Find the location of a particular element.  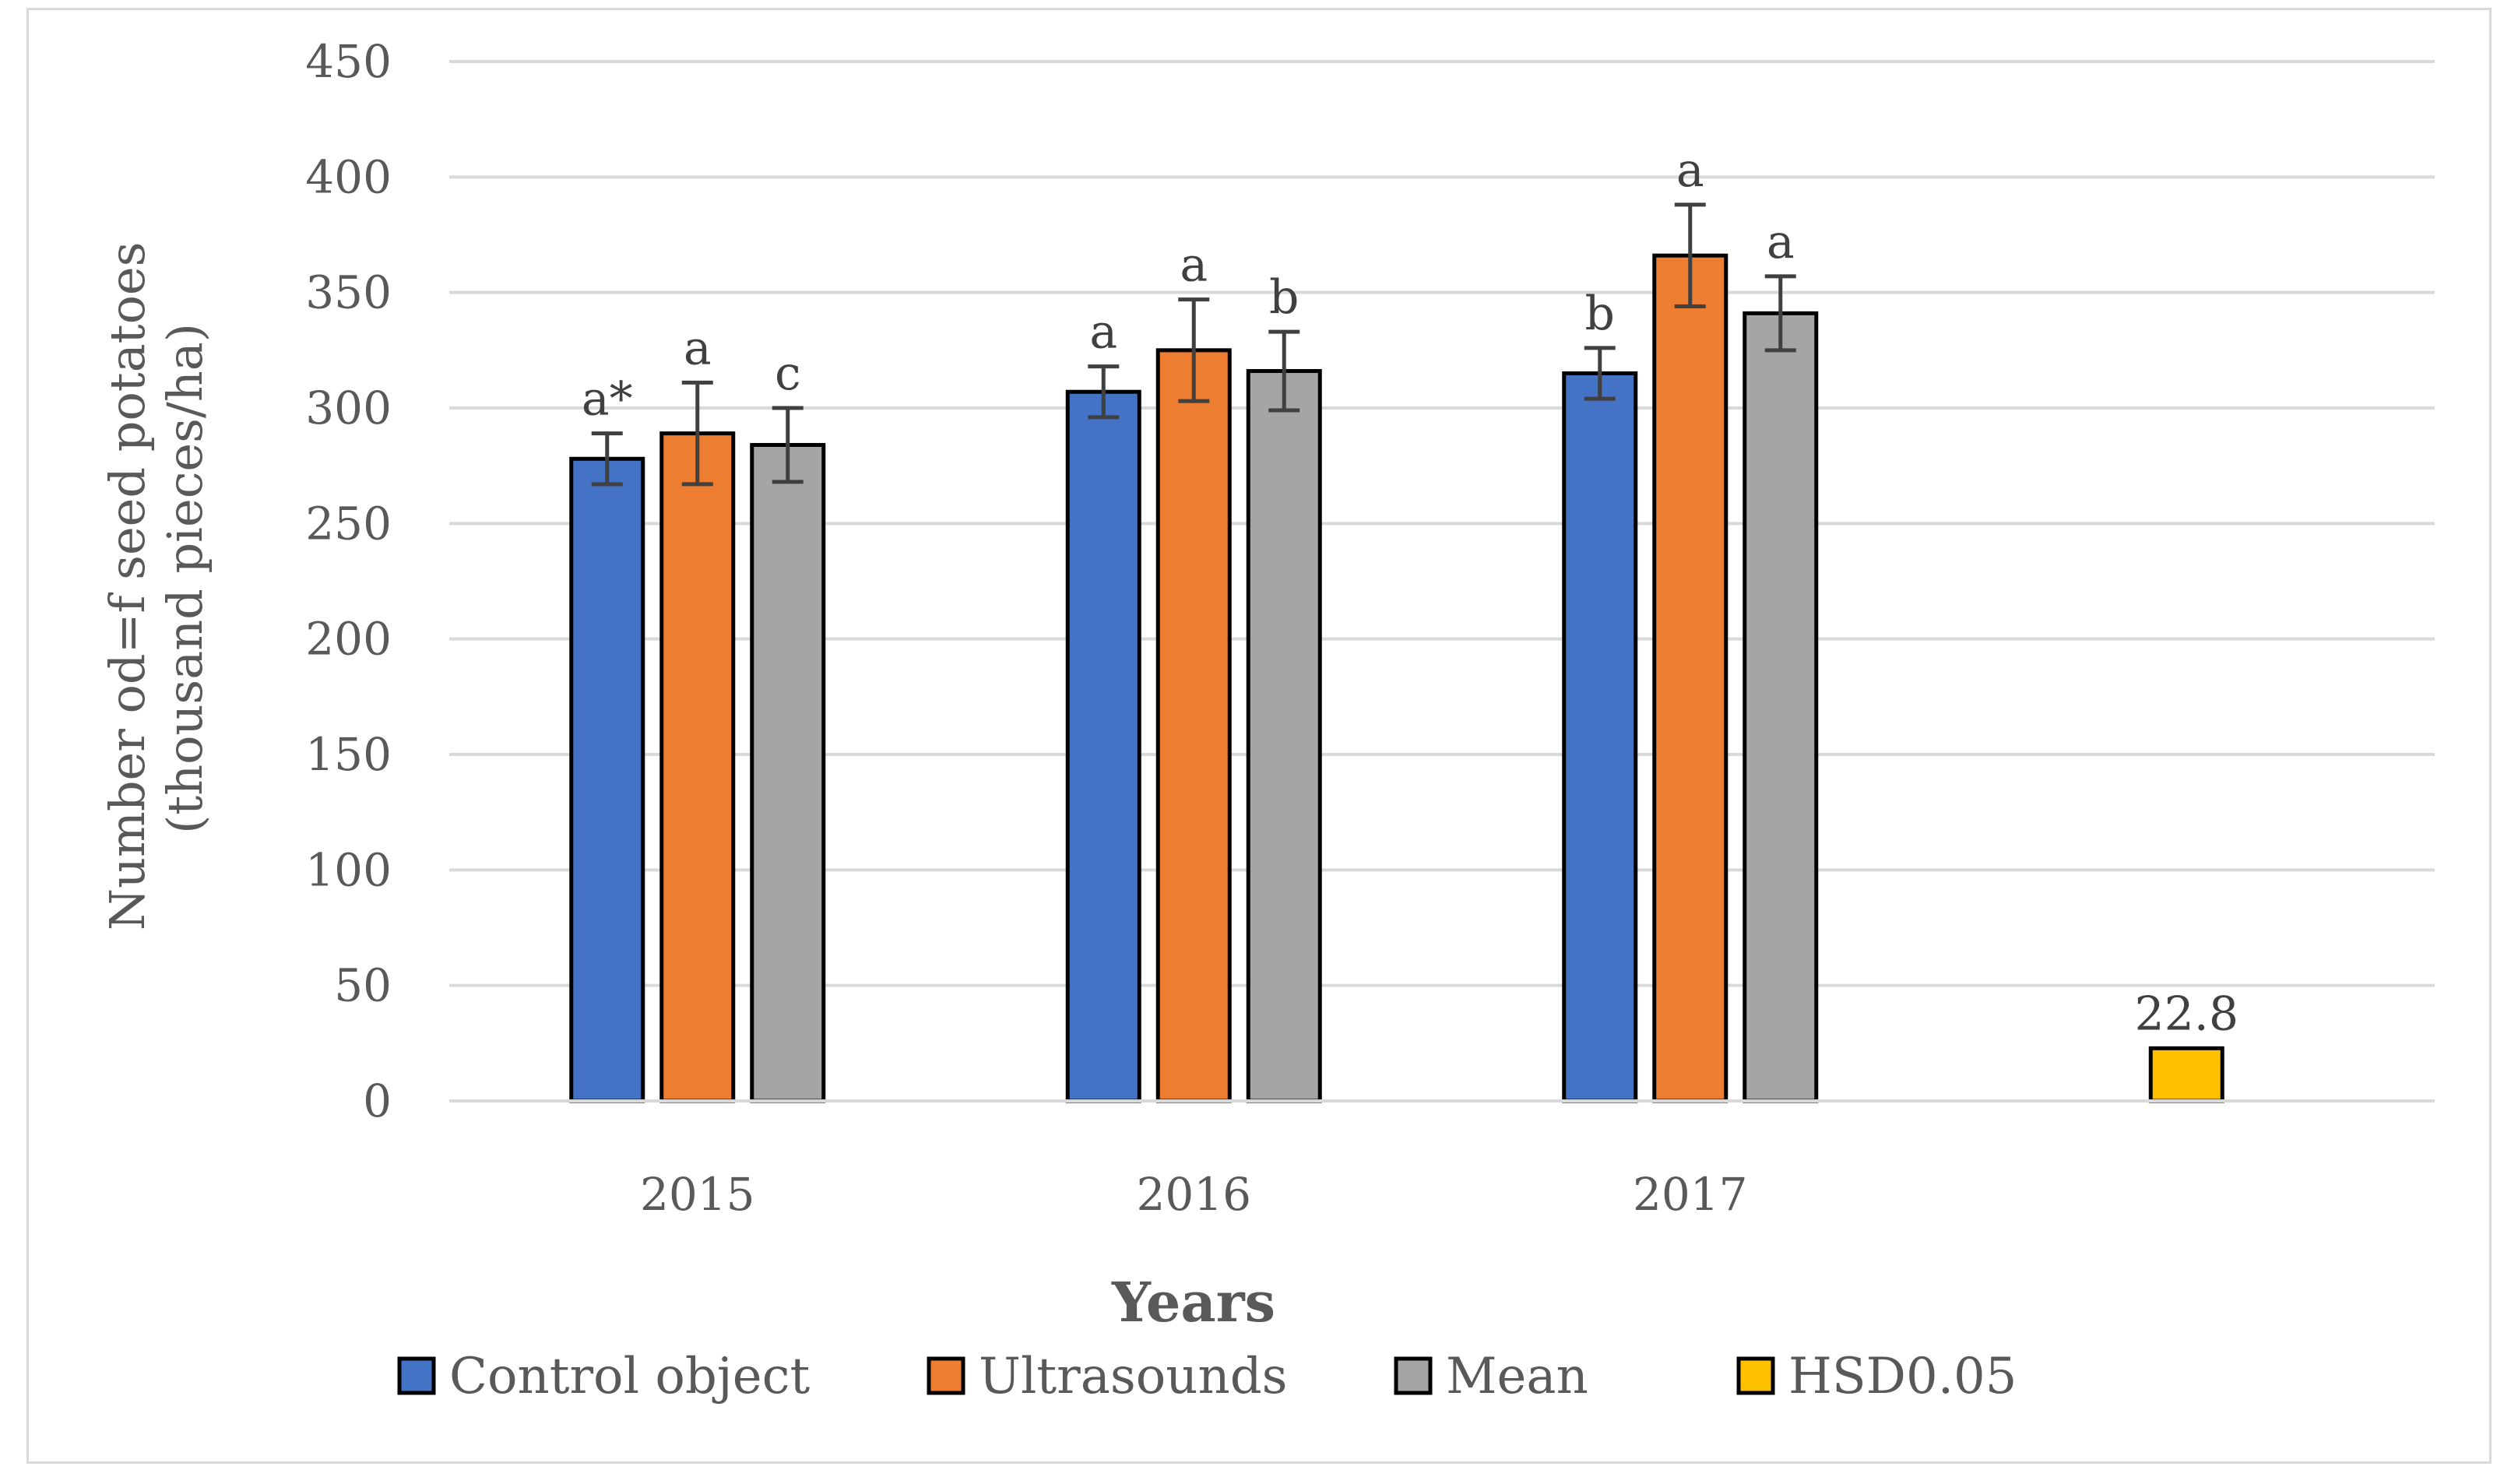

bar-control-object-2015 is located at coordinates (607, 780).